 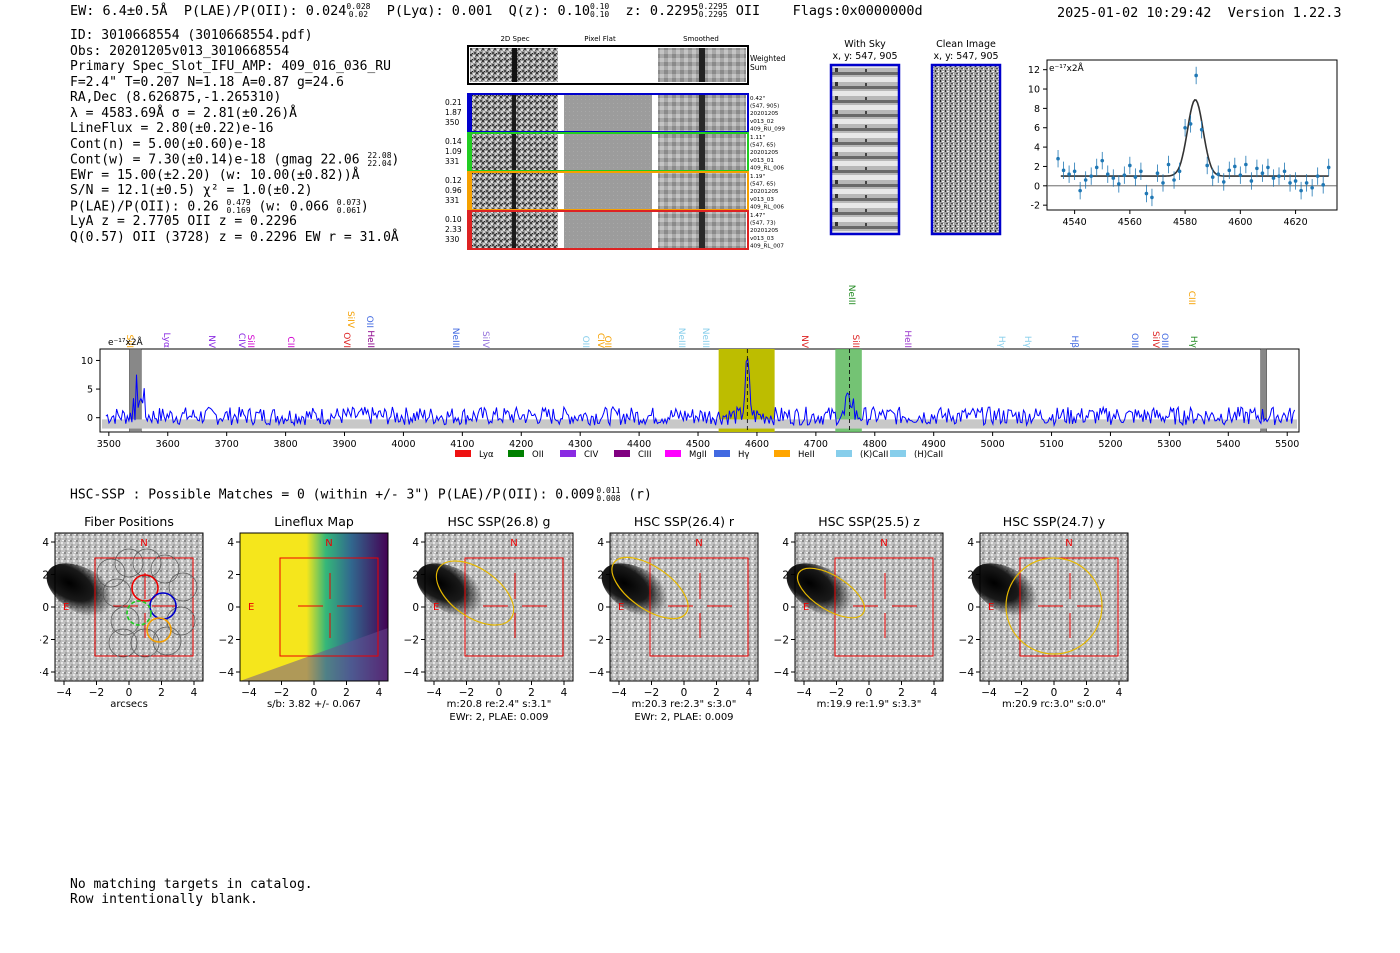 What do you see at coordinates (762, 122) in the screenshot?
I see `spec-row-meta: v013_02` at bounding box center [762, 122].